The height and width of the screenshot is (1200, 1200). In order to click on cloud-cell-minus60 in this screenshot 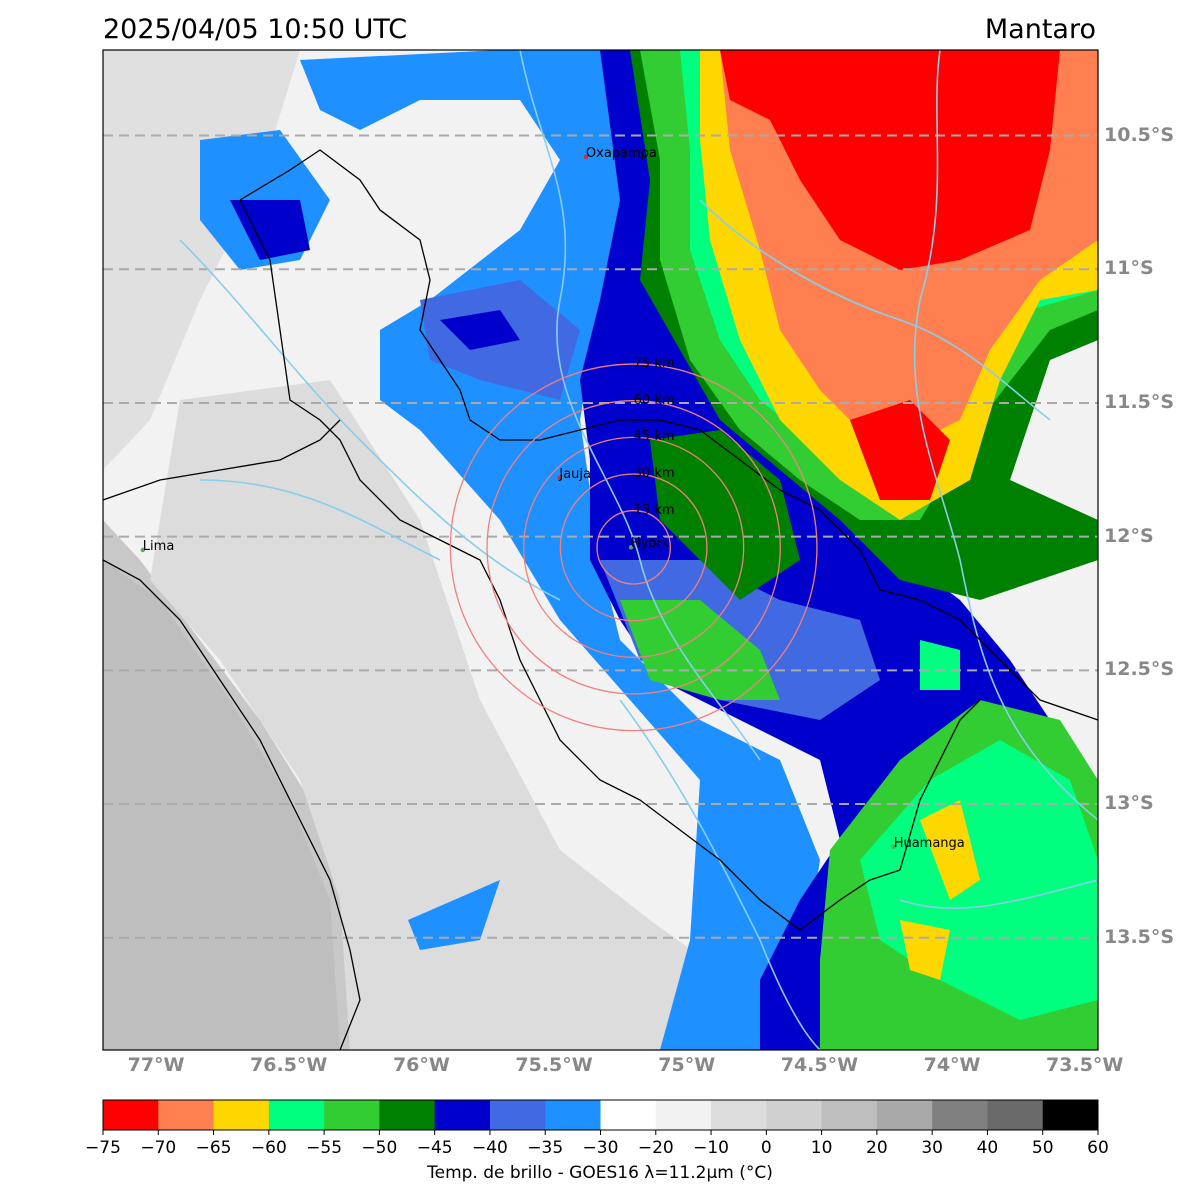, I will do `click(940, 665)`.